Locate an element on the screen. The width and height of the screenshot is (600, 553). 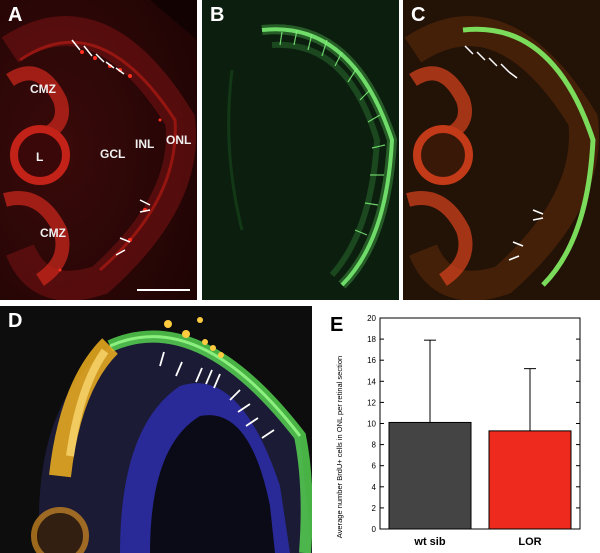
panel-c-label: C is located at coordinates (418, 15).